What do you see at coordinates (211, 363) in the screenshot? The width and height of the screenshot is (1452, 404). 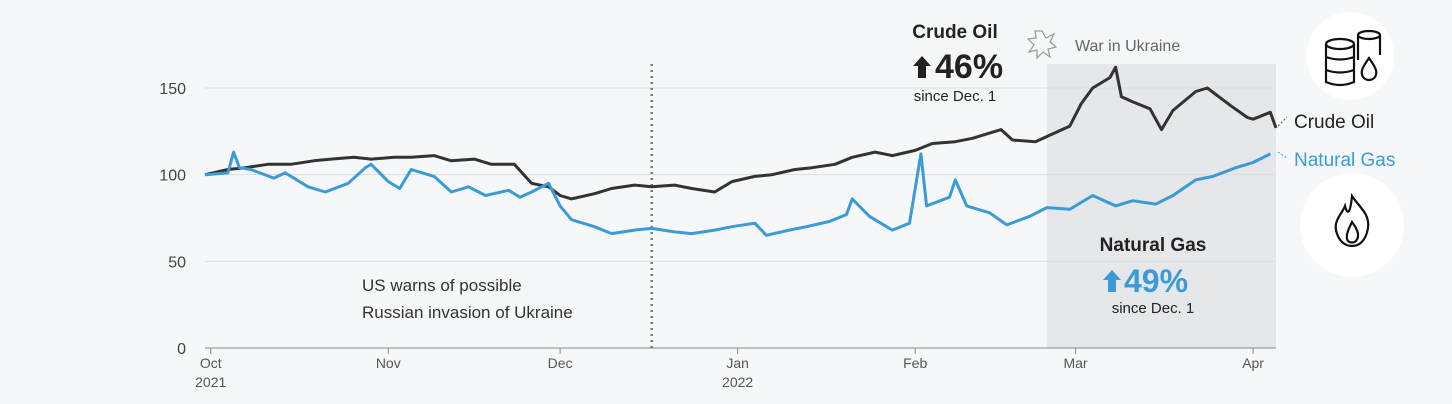 I see `x-tick-label: Oct` at bounding box center [211, 363].